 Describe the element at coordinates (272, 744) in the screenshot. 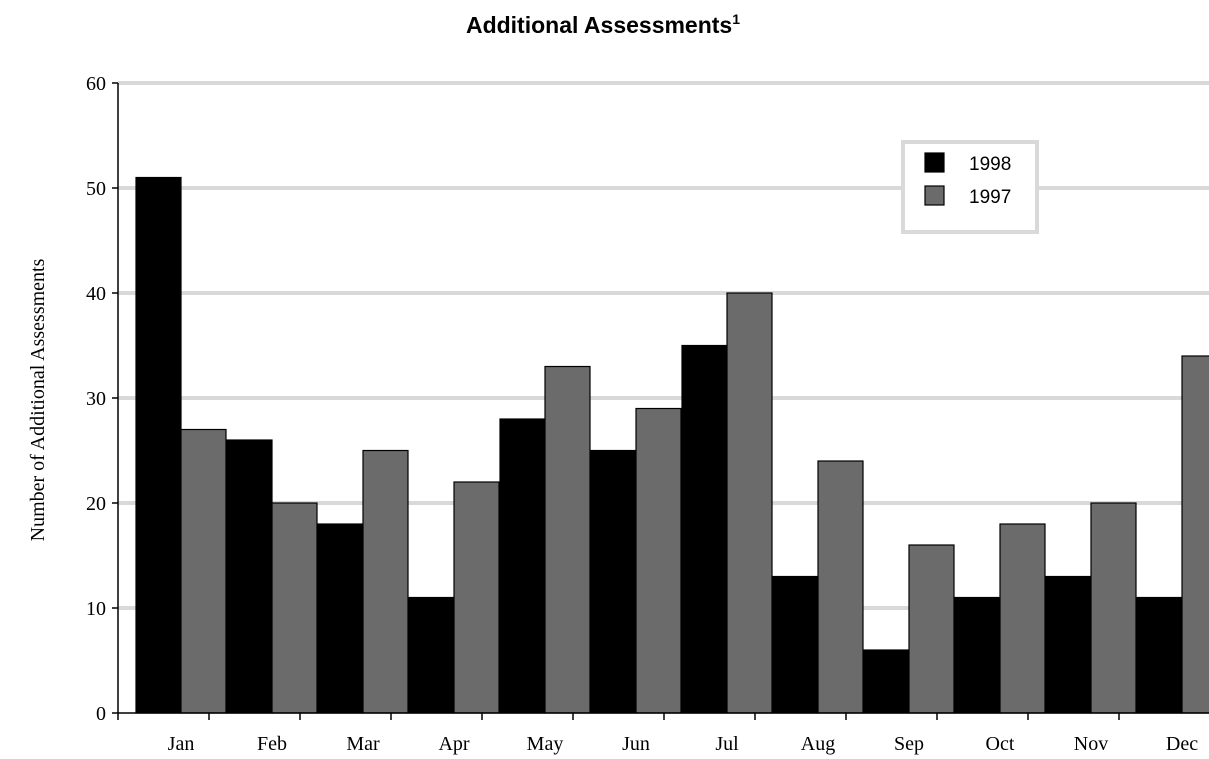

I see `x-tick-label-feb: Feb` at that location.